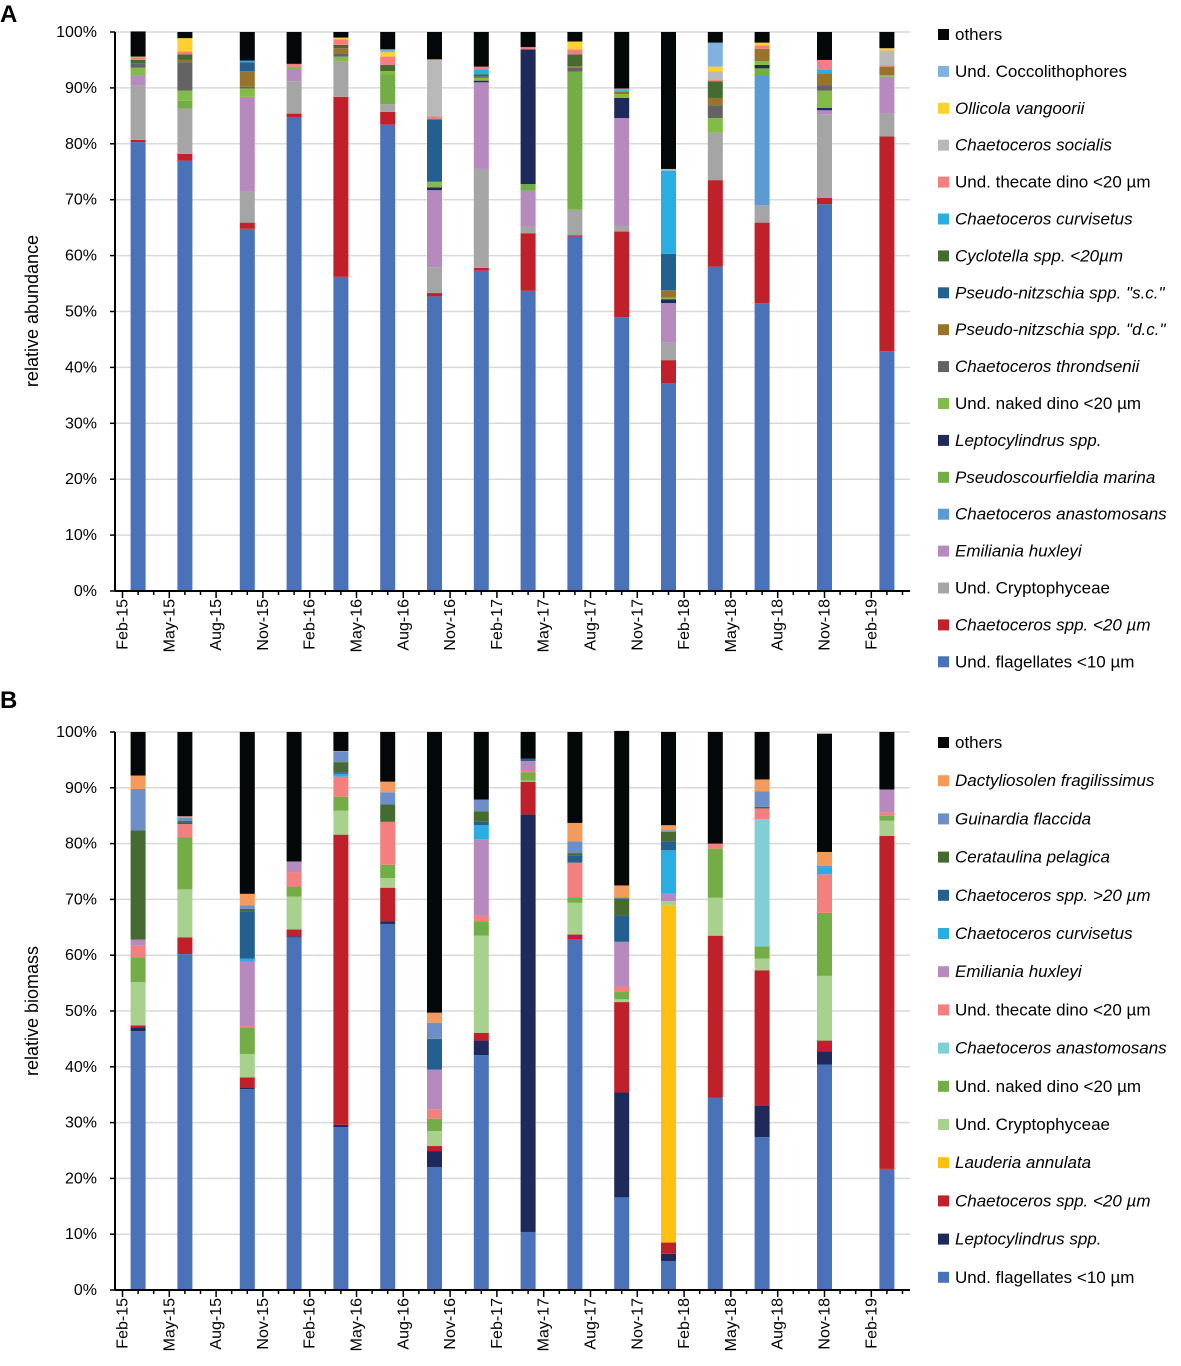 This screenshot has width=1181, height=1366. I want to click on legend-item: Pseudo-nitzschia spp. "s.c.", so click(1052, 292).